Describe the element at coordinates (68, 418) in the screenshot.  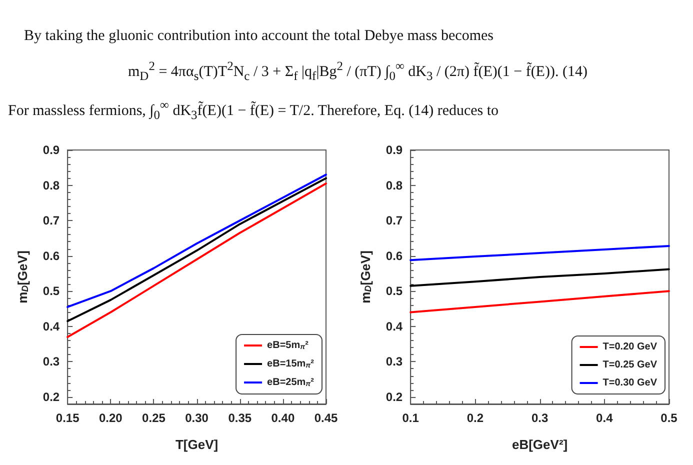
I see `x-tick-label: 0.15` at that location.